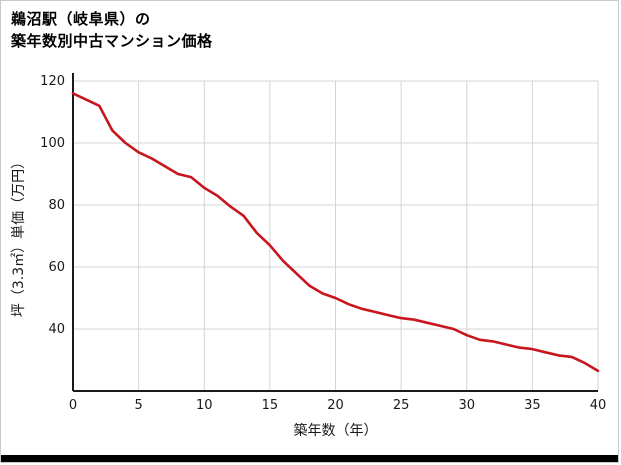  What do you see at coordinates (81, 19) in the screenshot?
I see `chart-title-line1: 鵜沼駅（岐阜県）の` at bounding box center [81, 19].